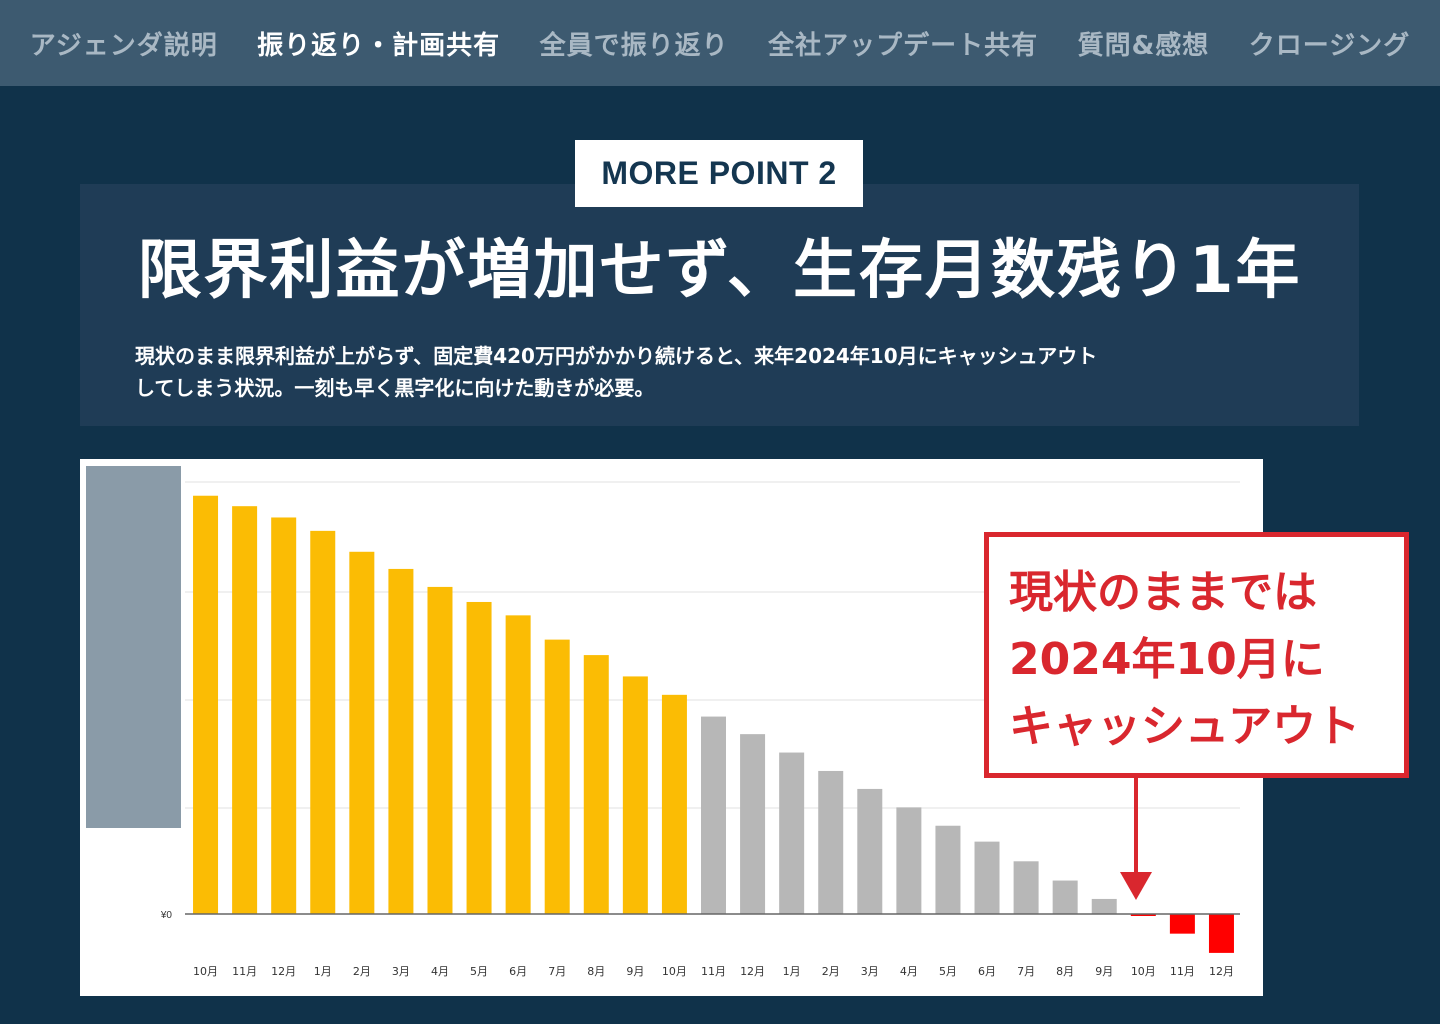 The image size is (1440, 1024). Describe the element at coordinates (752, 971) in the screenshot. I see `x-tick-15: 12月` at that location.